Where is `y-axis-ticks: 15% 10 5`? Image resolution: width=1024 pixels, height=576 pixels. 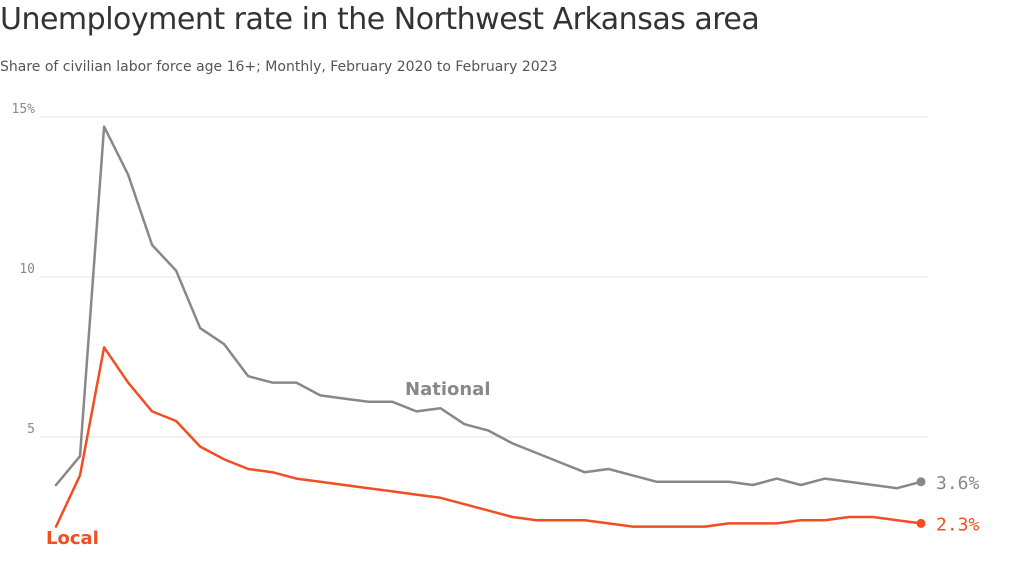
y-axis-ticks: 15% 10 5 is located at coordinates (24, 269).